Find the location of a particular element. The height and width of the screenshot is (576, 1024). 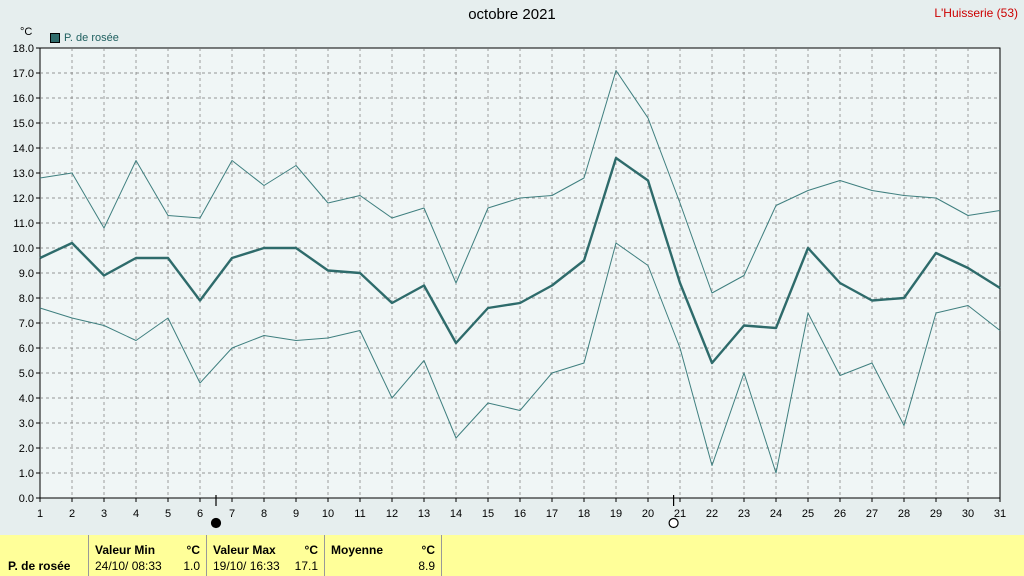

max-value: 17.1 is located at coordinates (306, 566).